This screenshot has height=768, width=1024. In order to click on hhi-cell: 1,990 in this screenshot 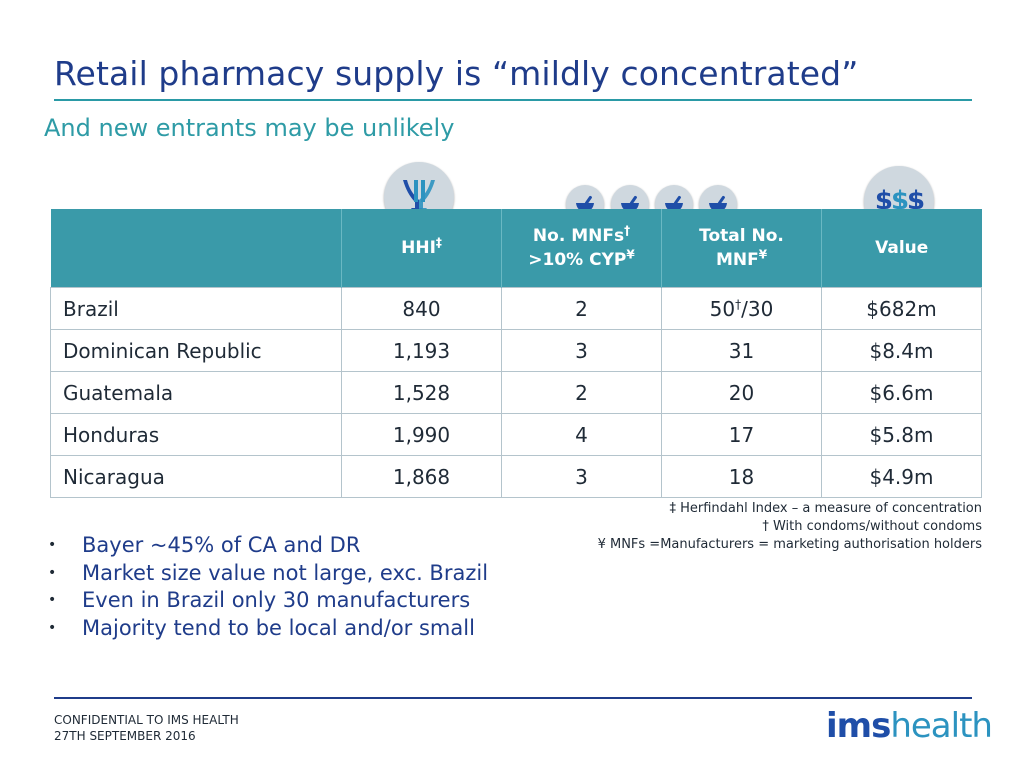, I will do `click(421, 434)`.